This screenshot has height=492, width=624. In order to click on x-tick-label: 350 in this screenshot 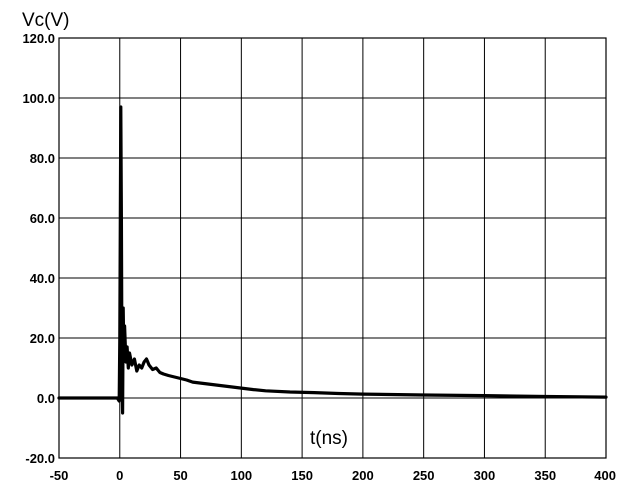, I will do `click(545, 475)`.